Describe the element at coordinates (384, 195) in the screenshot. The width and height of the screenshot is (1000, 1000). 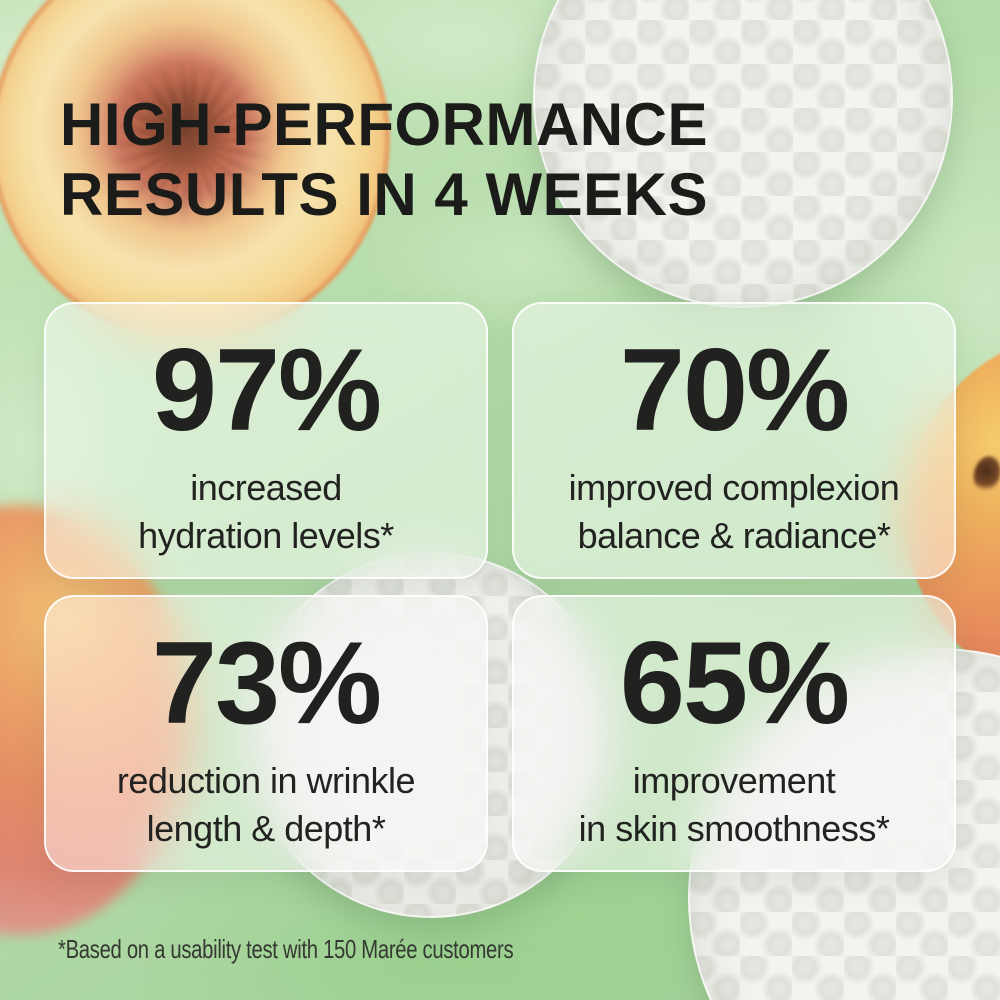
I see `title-line-2: RESULTS IN 4 WEEKS` at that location.